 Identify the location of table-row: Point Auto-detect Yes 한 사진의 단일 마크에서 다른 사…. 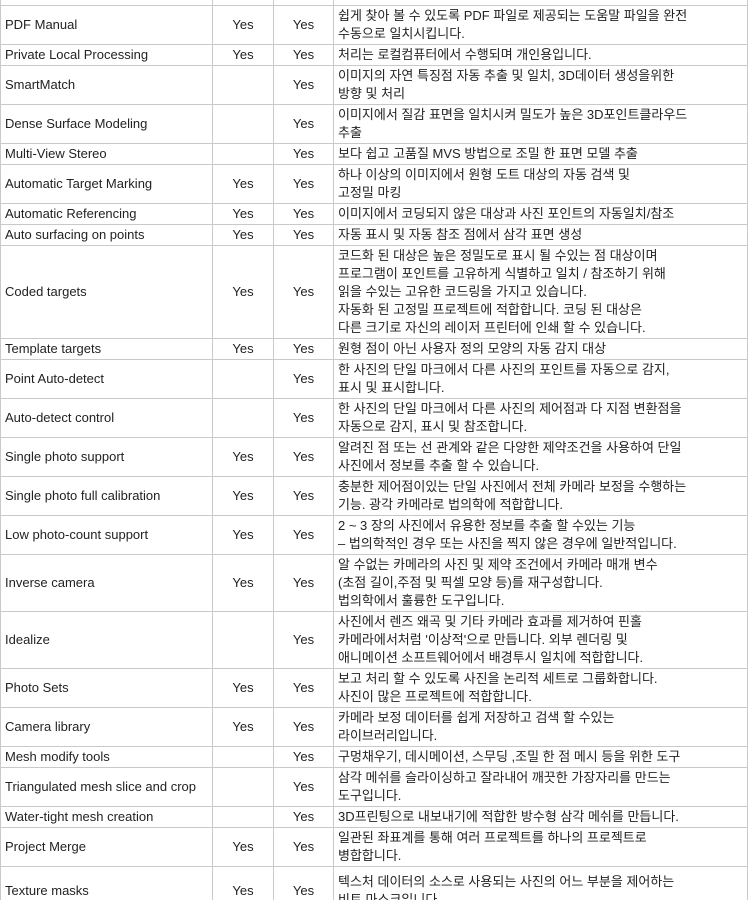
(374, 379).